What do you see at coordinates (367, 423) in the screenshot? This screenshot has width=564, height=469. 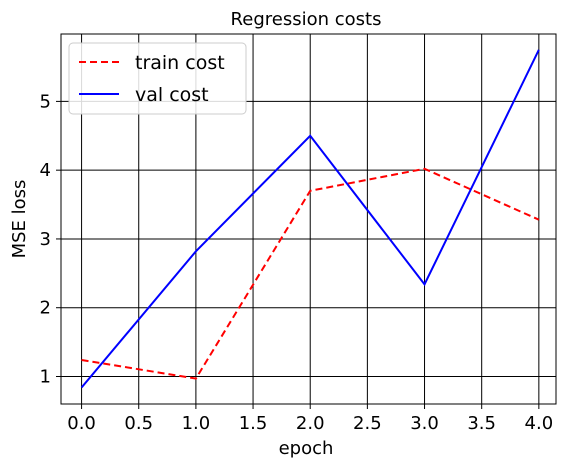 I see `x-tick-label: 2.5` at bounding box center [367, 423].